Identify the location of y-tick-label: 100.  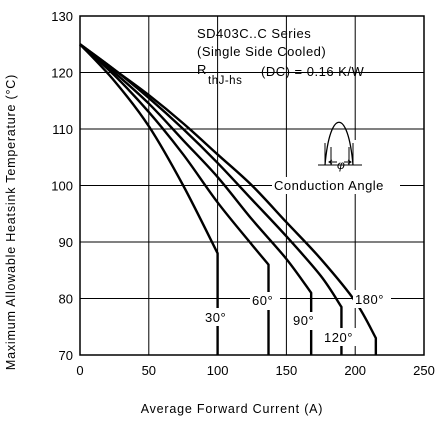
(62, 186).